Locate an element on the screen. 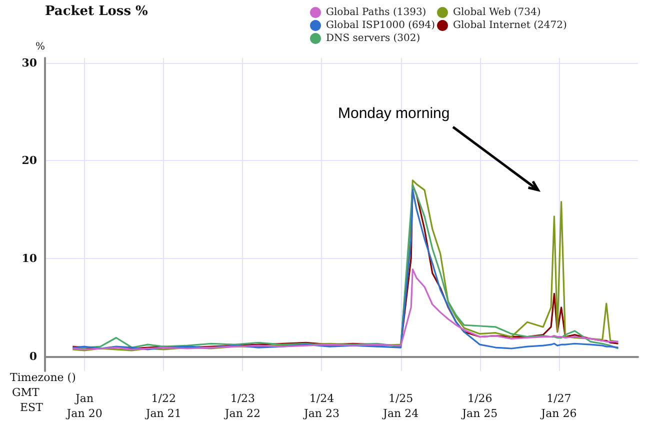 The height and width of the screenshot is (427, 646). legend-label: DNS servers (302) is located at coordinates (373, 38).